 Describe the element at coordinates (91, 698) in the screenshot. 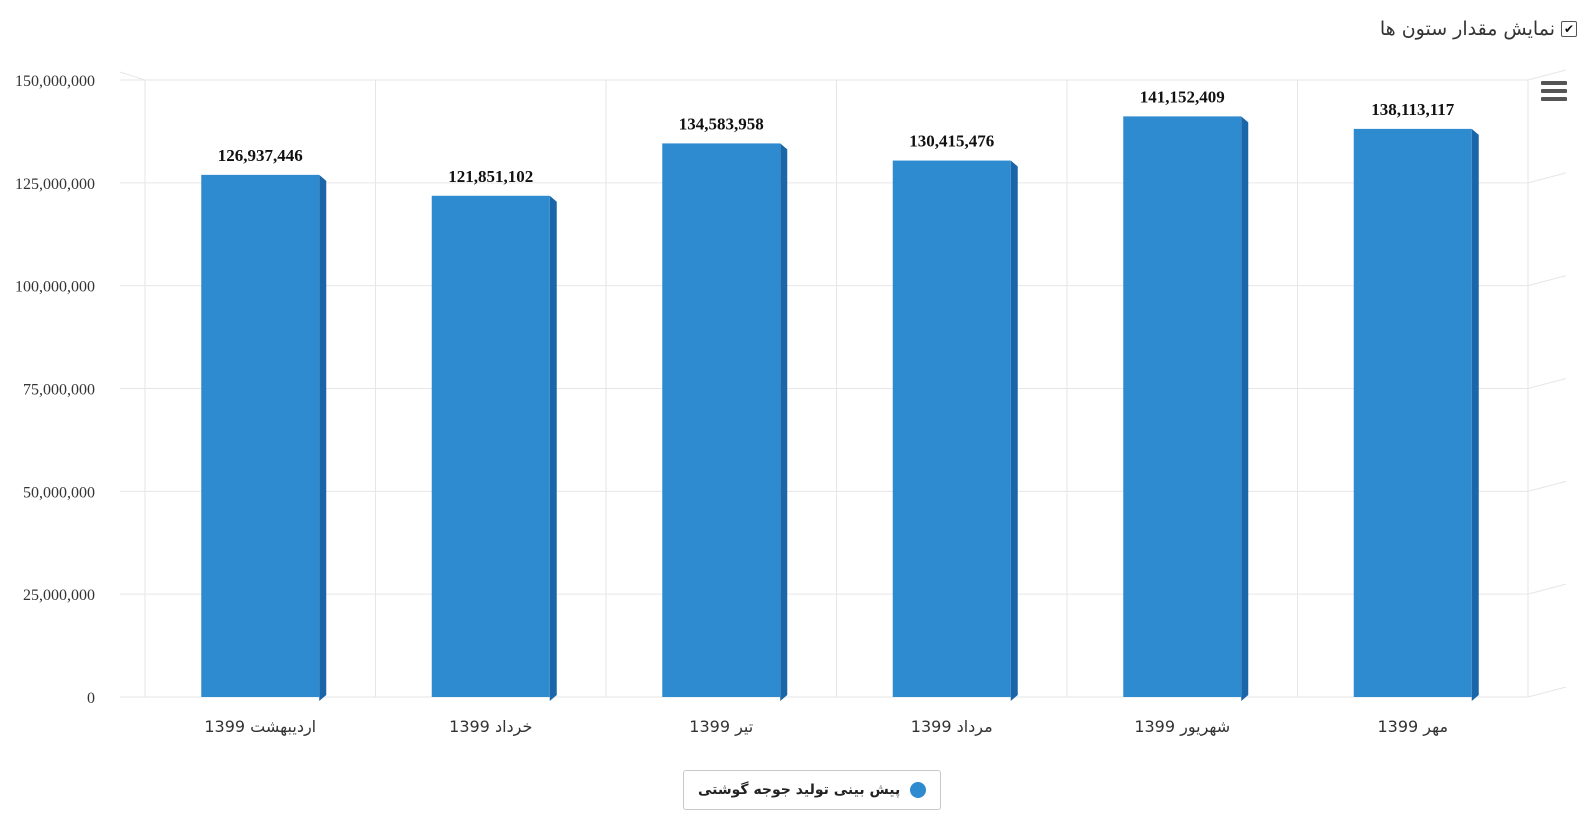

I see `y-tick-label: 0` at that location.